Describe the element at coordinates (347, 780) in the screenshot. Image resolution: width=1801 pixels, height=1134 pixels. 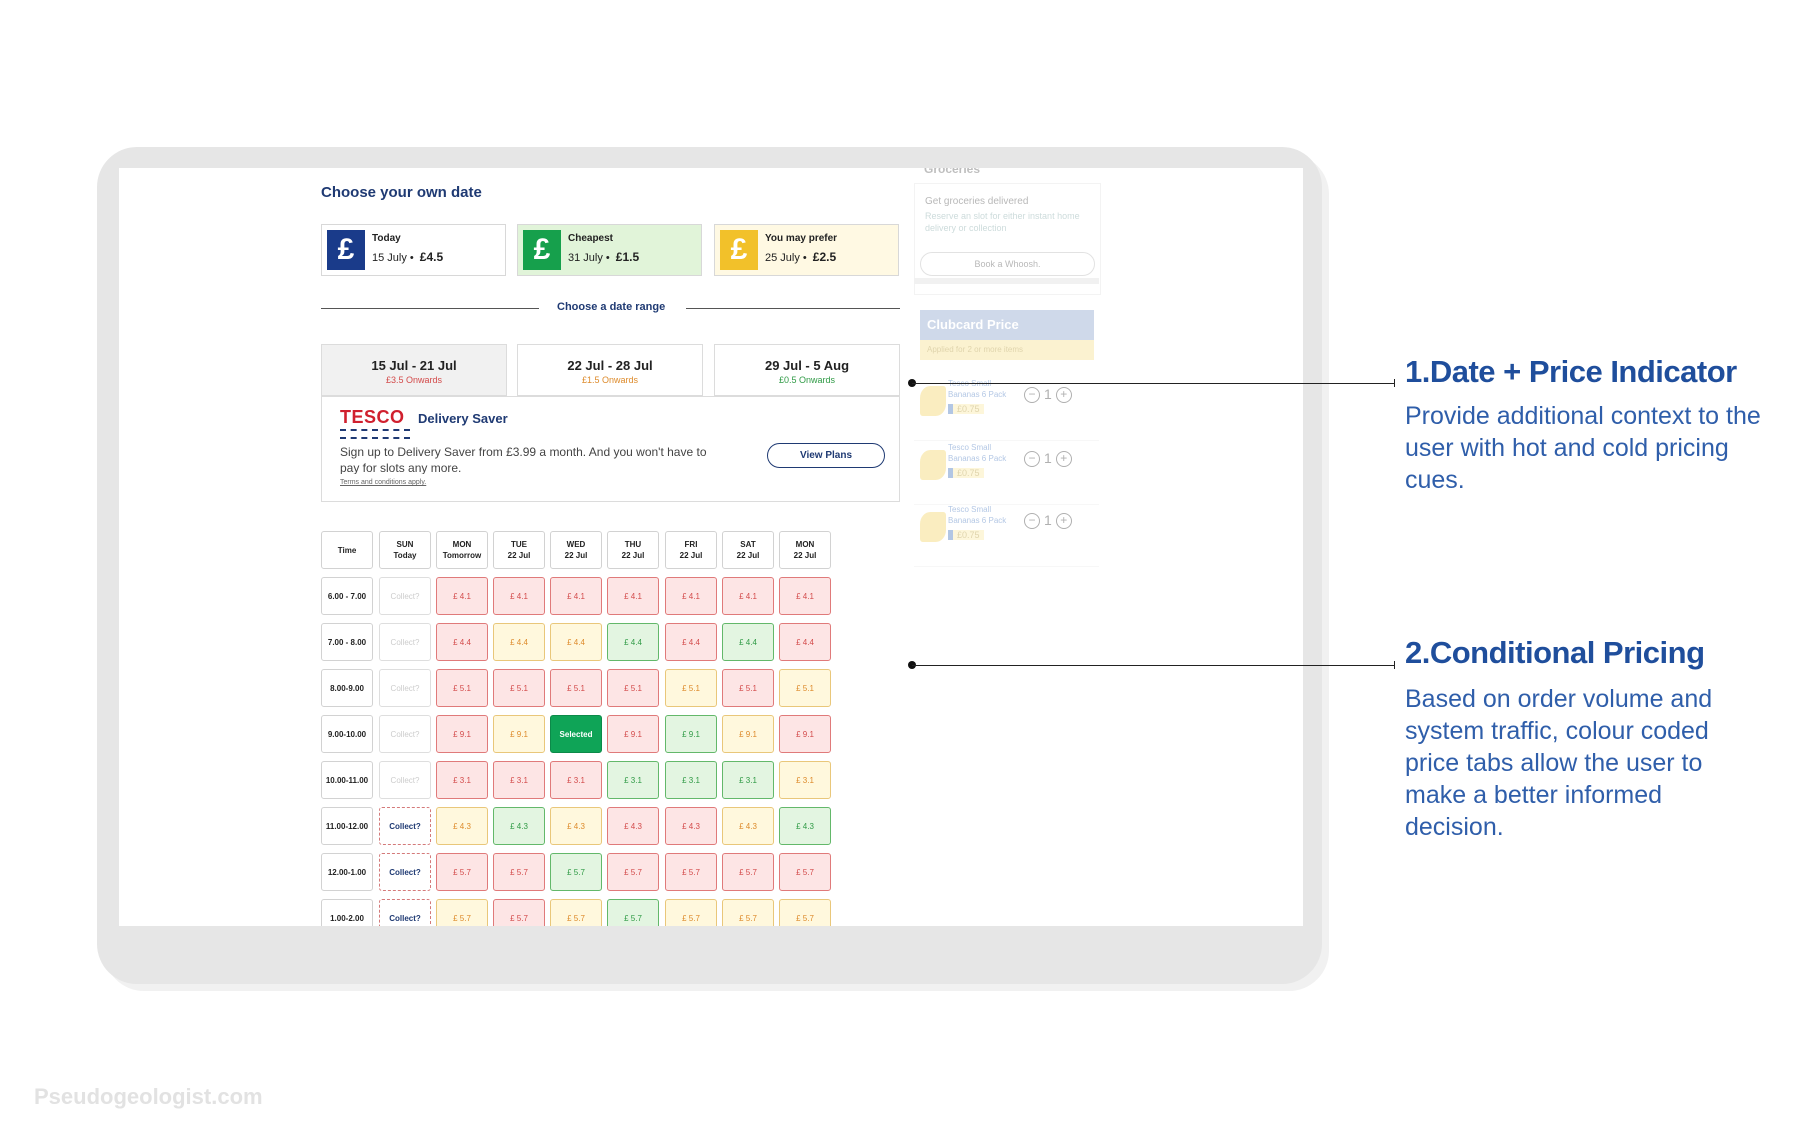
I see `time-slot-label: 10.00-11.00` at that location.